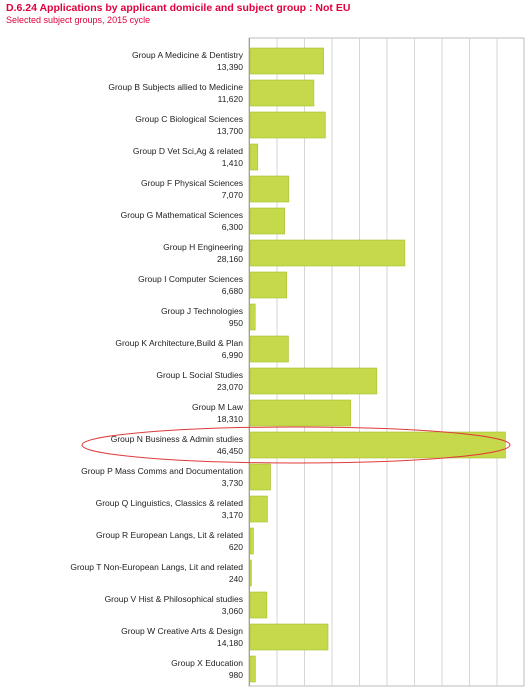  I want to click on category-label: Group L Social Studies, so click(199, 375).